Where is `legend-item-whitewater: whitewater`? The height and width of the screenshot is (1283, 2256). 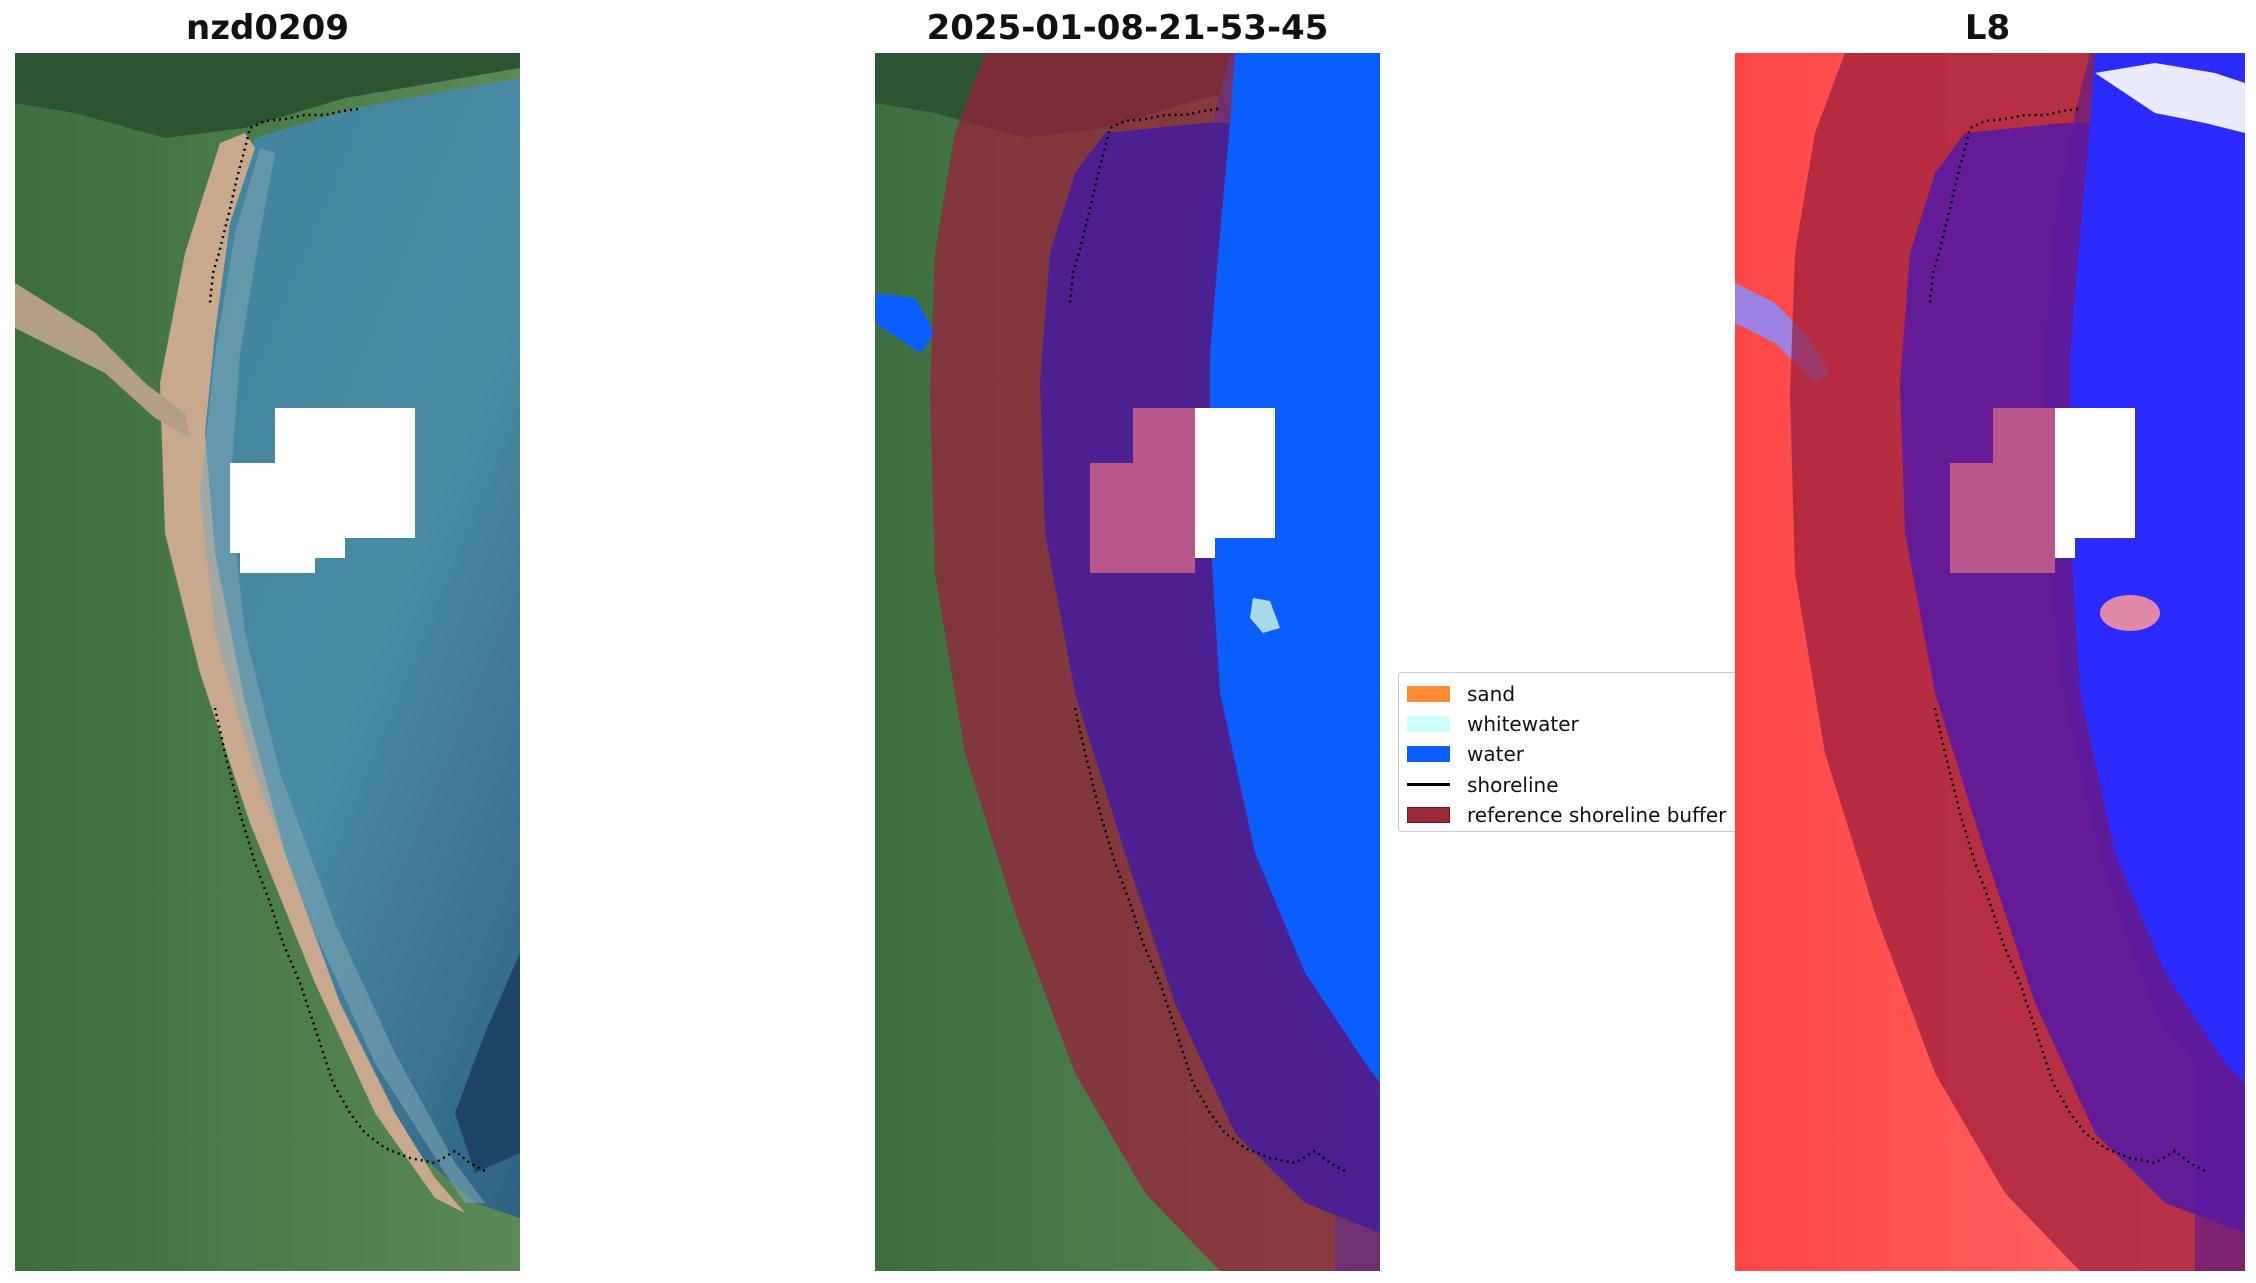
legend-item-whitewater: whitewater is located at coordinates (1570, 724).